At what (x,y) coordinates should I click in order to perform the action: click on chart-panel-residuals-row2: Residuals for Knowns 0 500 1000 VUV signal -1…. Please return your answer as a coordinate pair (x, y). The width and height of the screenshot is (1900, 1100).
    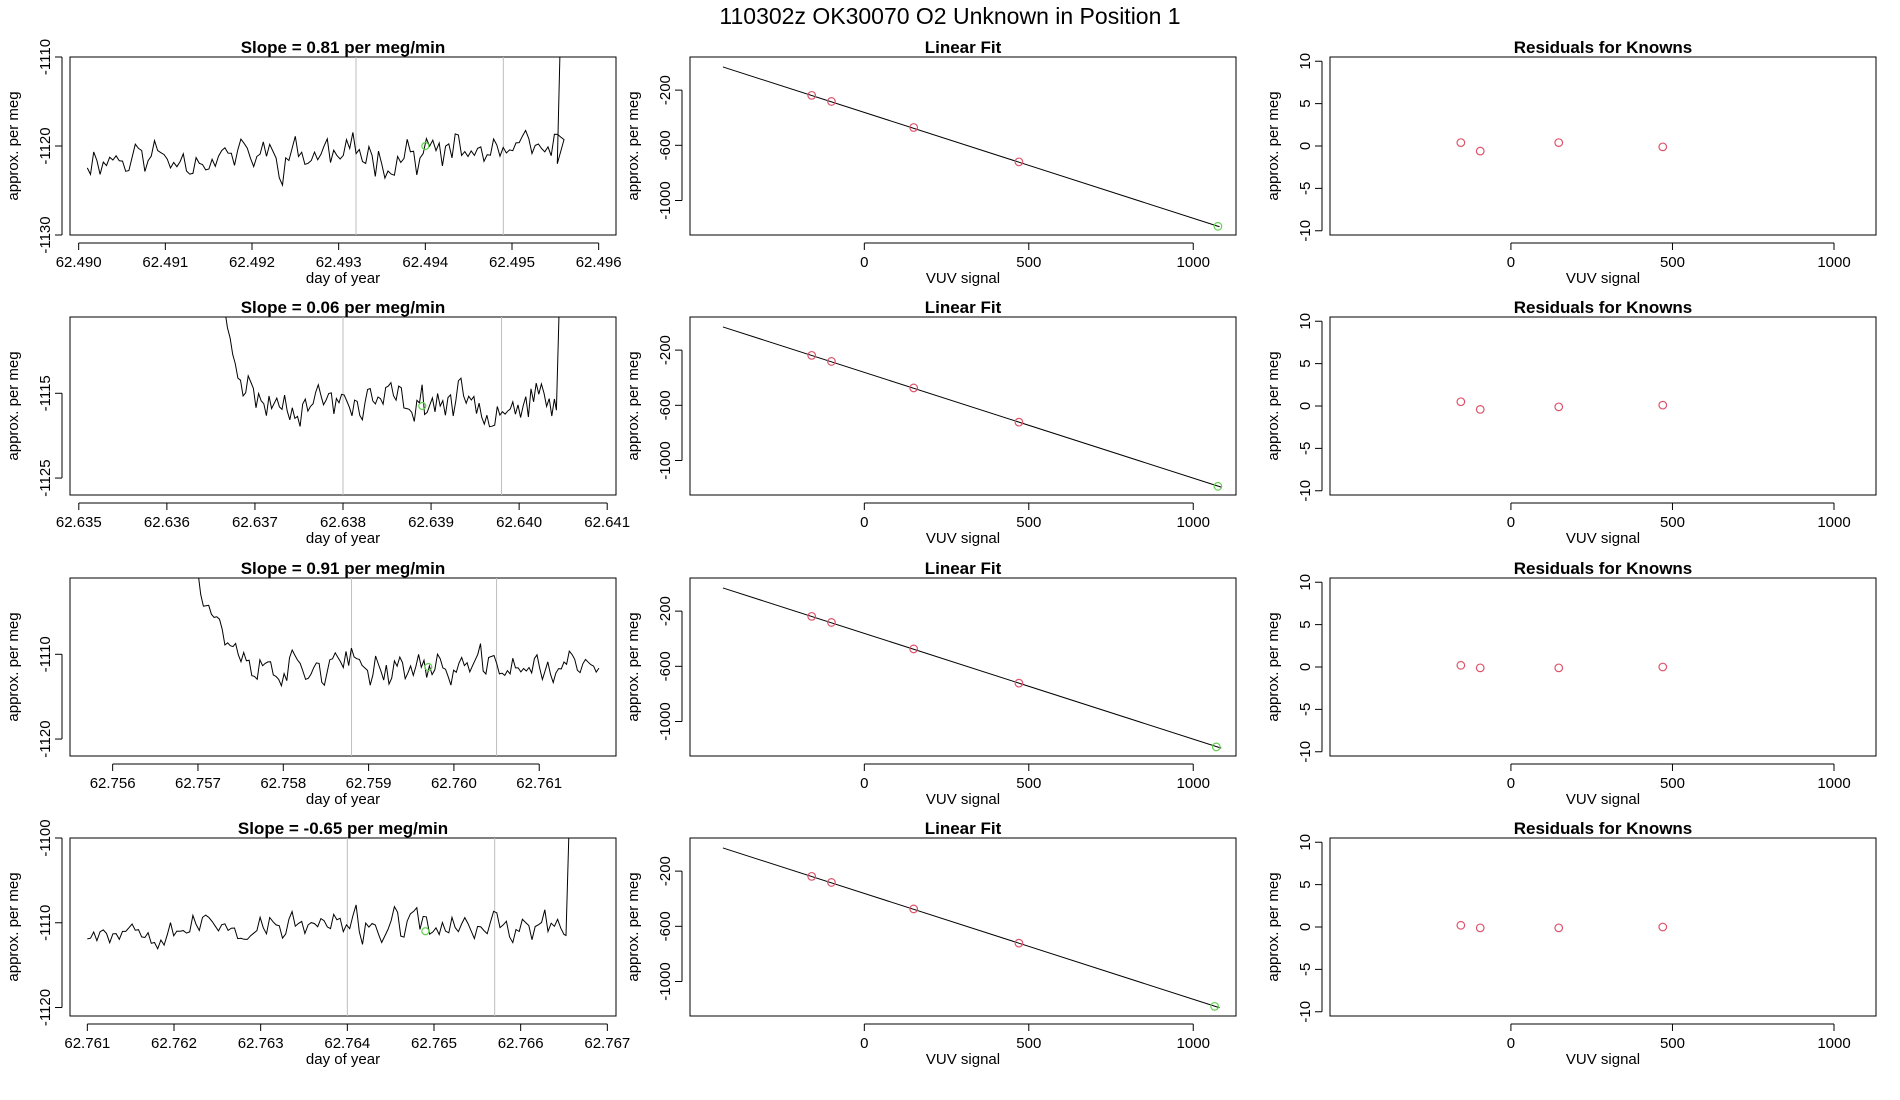
    Looking at the image, I should click on (1571, 422).